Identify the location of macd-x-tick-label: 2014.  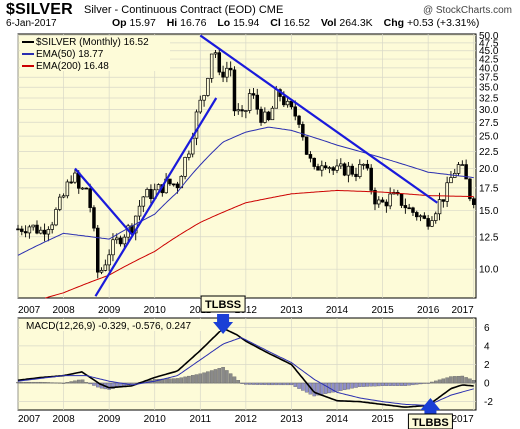
(337, 419).